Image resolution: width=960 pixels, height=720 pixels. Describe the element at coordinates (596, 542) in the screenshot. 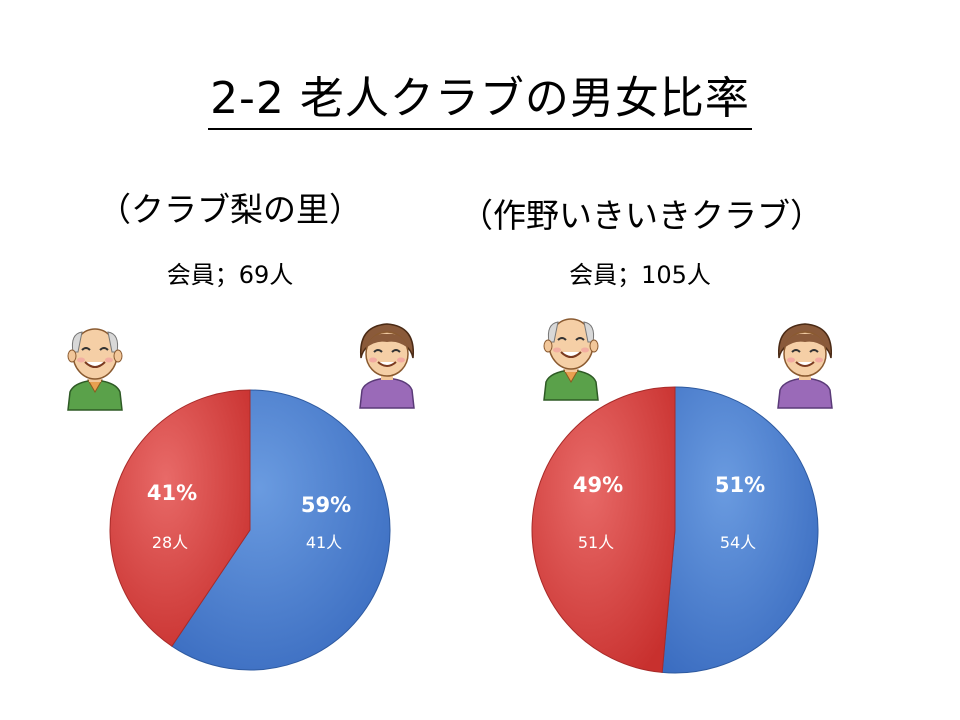

I see `pie-2-female-count-label: 51人` at that location.